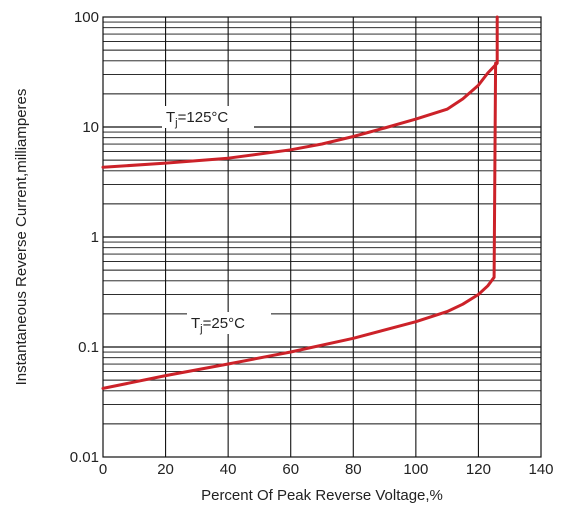 The height and width of the screenshot is (507, 571). I want to click on x-tick-label: 140, so click(540, 469).